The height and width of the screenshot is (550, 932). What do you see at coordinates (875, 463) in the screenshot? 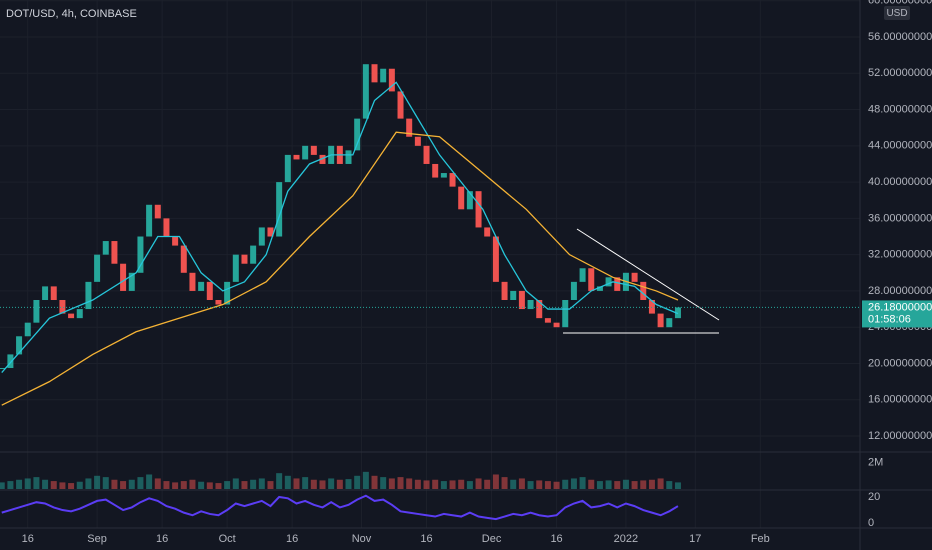
I see `volume-tick-label: 2M` at bounding box center [875, 463].